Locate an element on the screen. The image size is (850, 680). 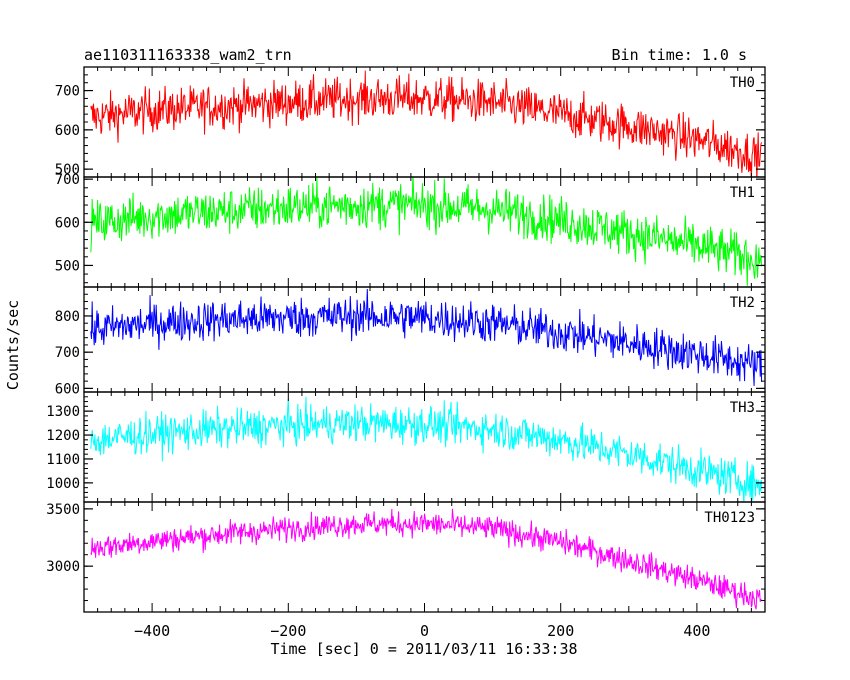
panel-th0123: TH0123 3000 3500 is located at coordinates (406, 557).